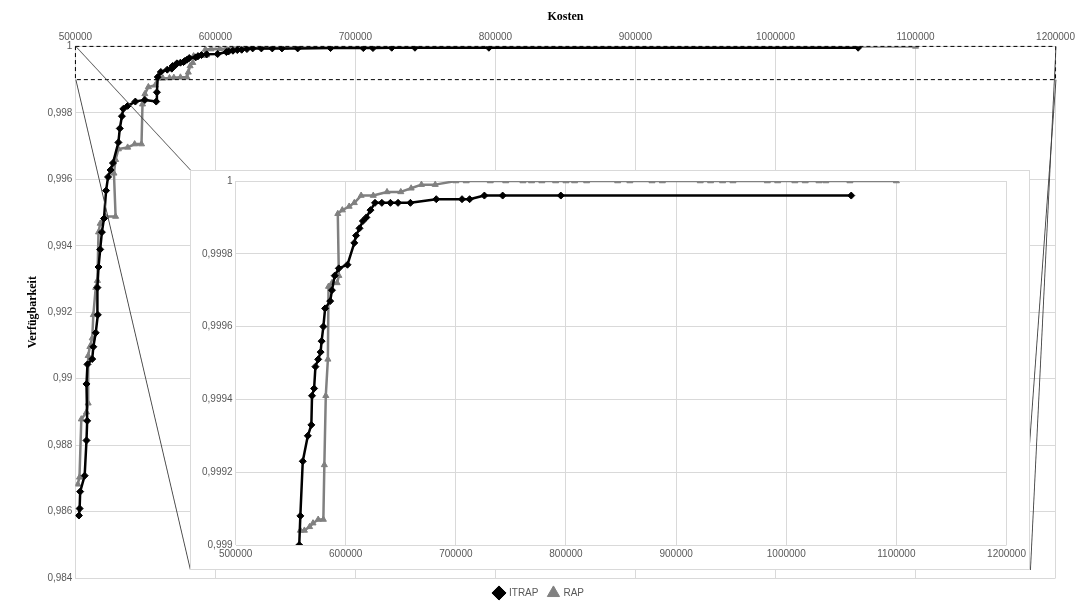 The width and height of the screenshot is (1078, 614). Describe the element at coordinates (32, 312) in the screenshot. I see `y-axis-title: Verfügbarkeit` at that location.